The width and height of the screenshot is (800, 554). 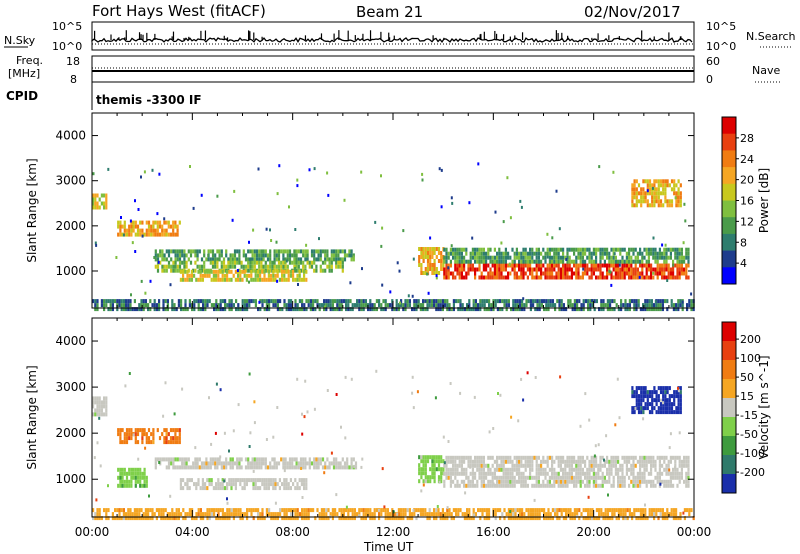 I want to click on colorbar-segment, so click(x=729, y=484).